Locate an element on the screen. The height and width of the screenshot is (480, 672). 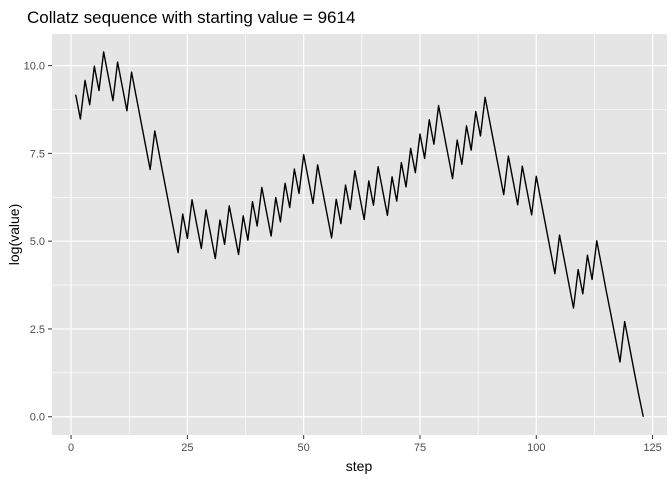
x-tick-label: 50 is located at coordinates (304, 448).